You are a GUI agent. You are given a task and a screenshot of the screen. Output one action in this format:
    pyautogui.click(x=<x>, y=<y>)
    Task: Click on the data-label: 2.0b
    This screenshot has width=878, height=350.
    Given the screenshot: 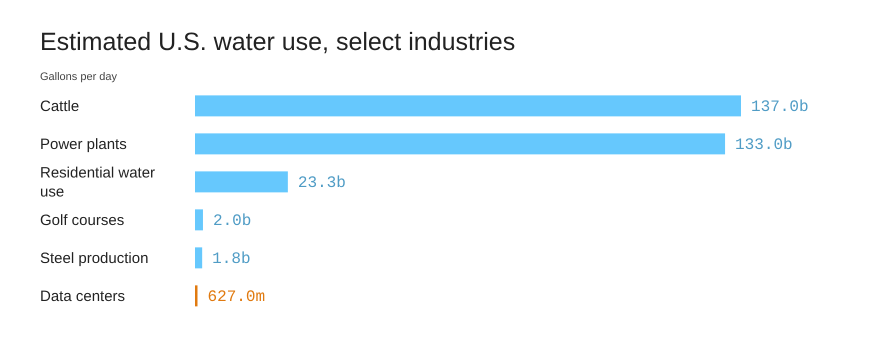 What is the action you would take?
    pyautogui.click(x=232, y=221)
    